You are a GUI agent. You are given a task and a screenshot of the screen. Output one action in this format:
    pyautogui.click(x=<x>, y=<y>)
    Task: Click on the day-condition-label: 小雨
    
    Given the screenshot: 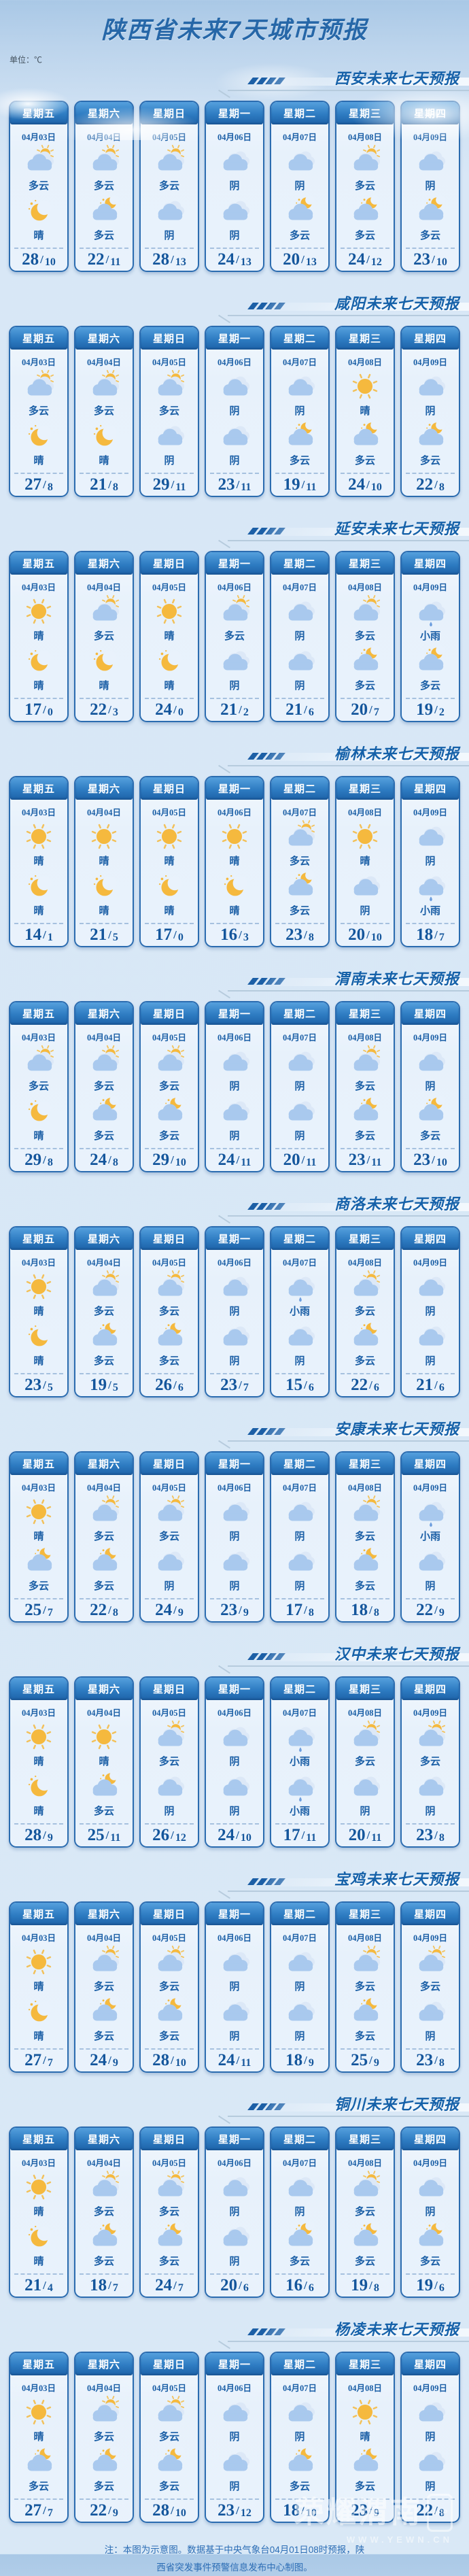 What is the action you would take?
    pyautogui.click(x=429, y=1536)
    